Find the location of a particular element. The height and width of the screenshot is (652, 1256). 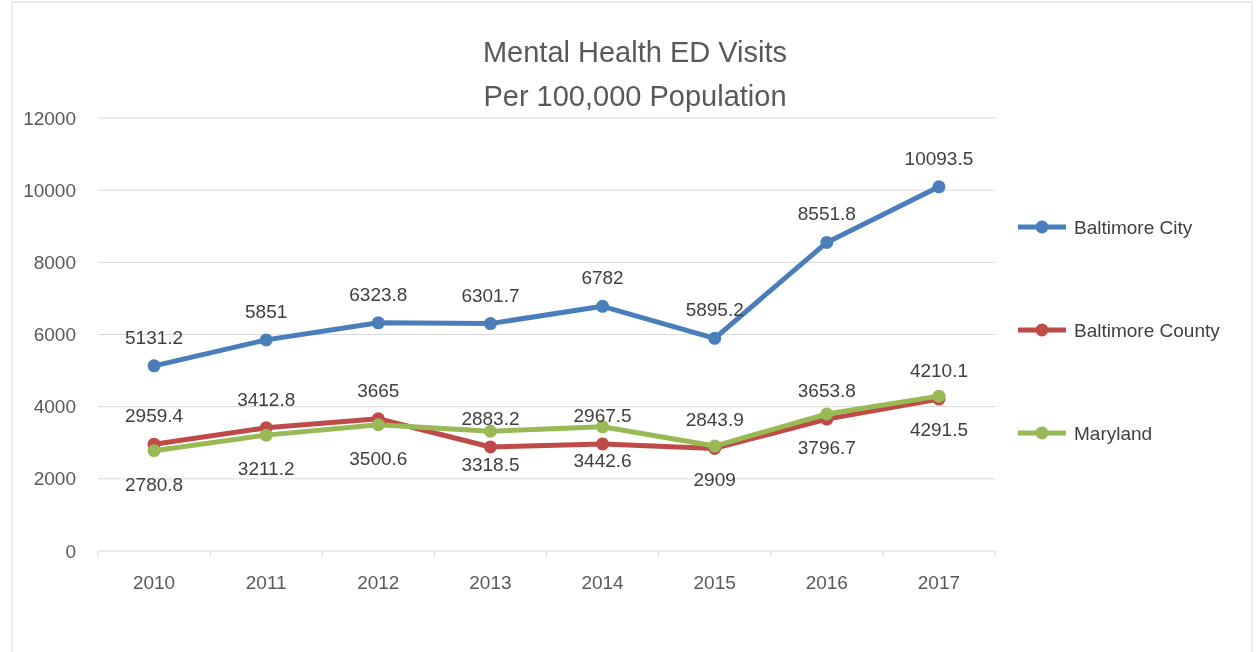

legend-label: Baltimore County is located at coordinates (1147, 330).